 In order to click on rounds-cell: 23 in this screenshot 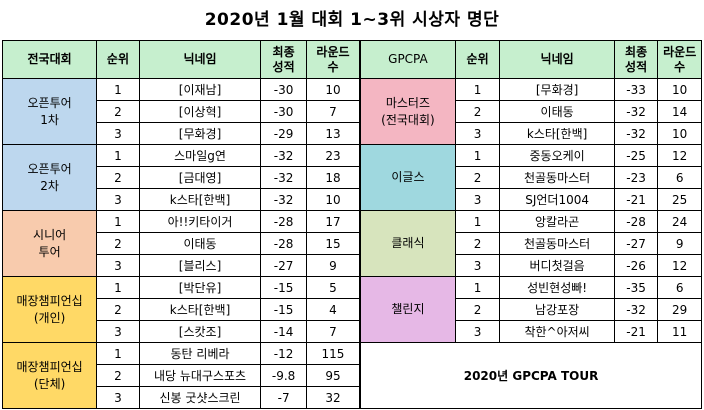, I will do `click(333, 155)`.